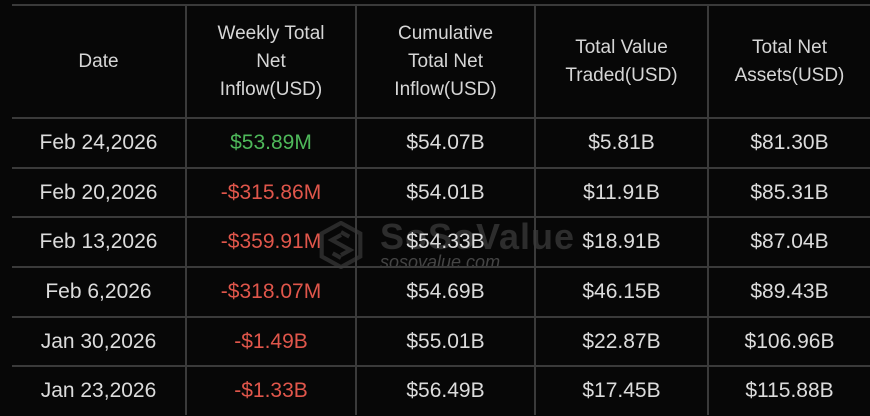 This screenshot has height=416, width=870. What do you see at coordinates (445, 291) in the screenshot?
I see `cumulative-net-inflow-cell: $54.69B` at bounding box center [445, 291].